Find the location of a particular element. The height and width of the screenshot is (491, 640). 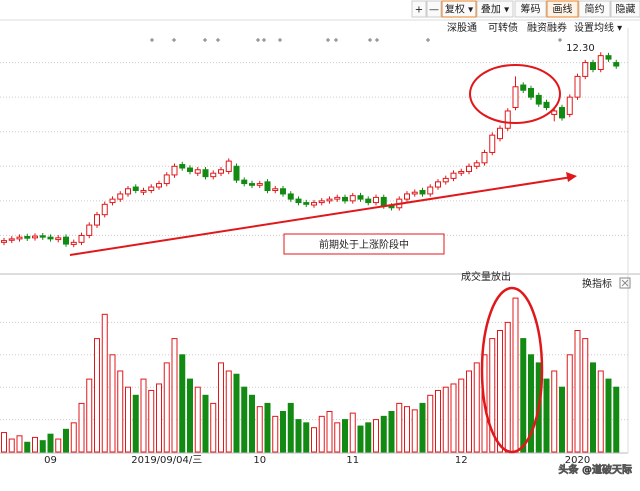

annotation-text: 前期处于上涨阶段中 is located at coordinates (364, 244).